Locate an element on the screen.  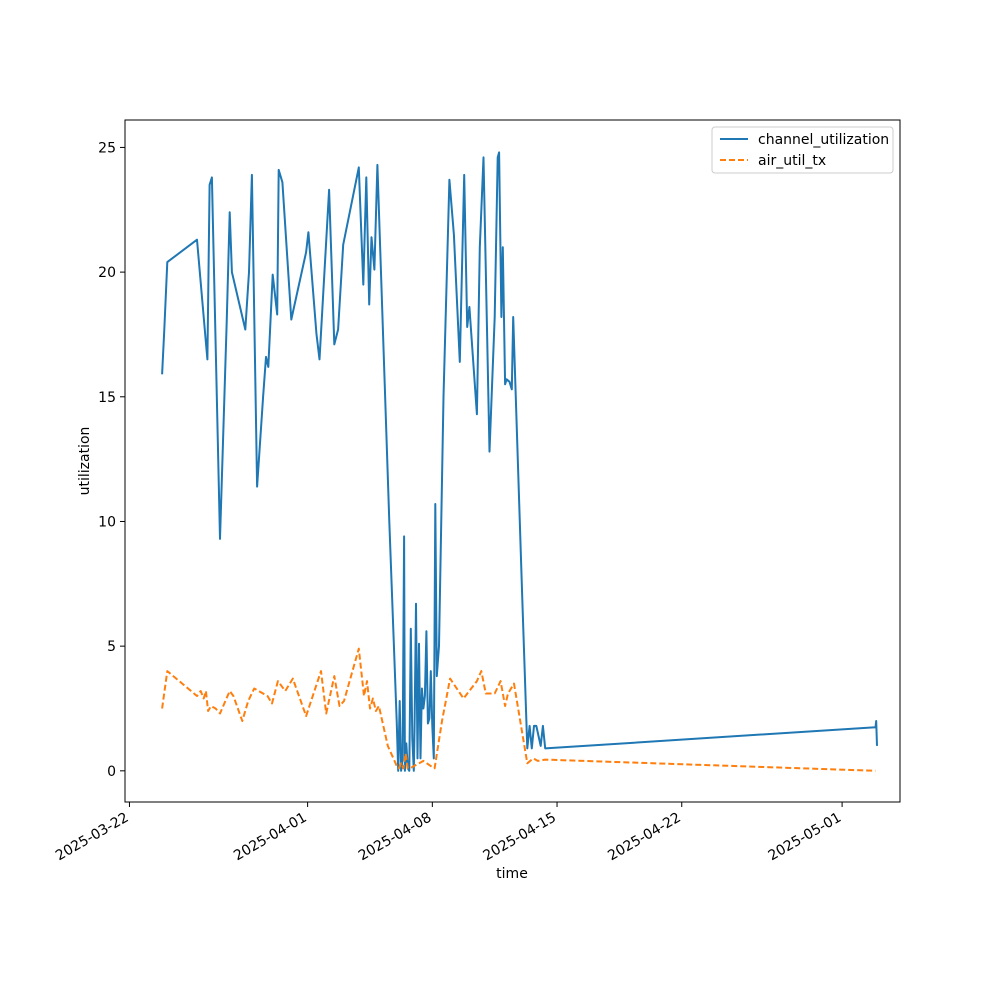
series-line-air-util-tx is located at coordinates (518, 709).